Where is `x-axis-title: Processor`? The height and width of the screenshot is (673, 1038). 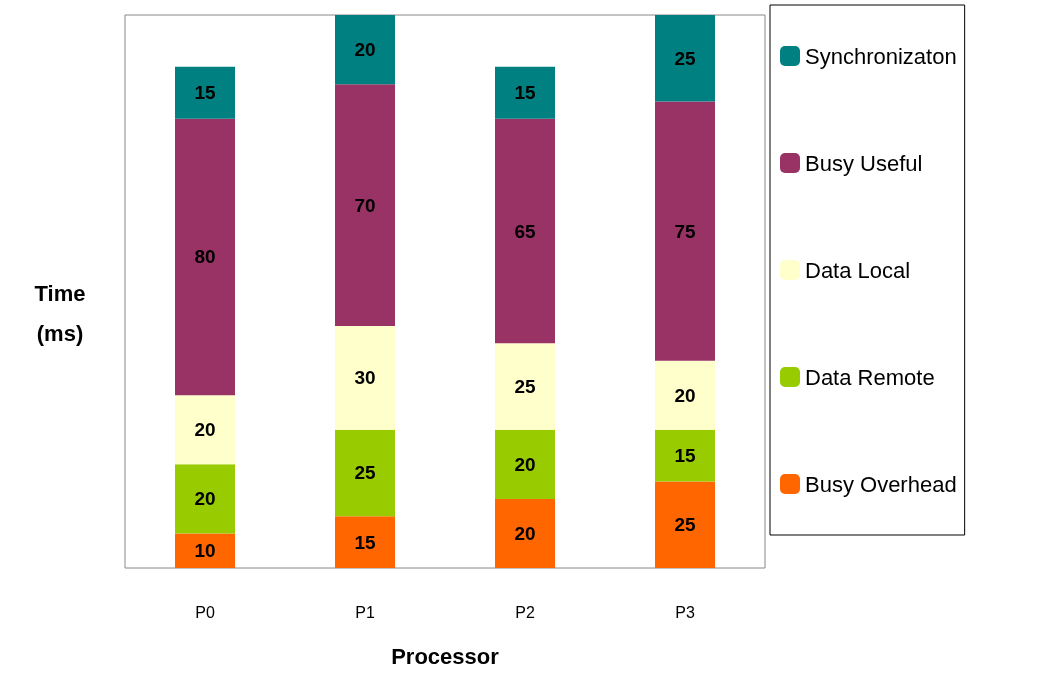 x-axis-title: Processor is located at coordinates (445, 656).